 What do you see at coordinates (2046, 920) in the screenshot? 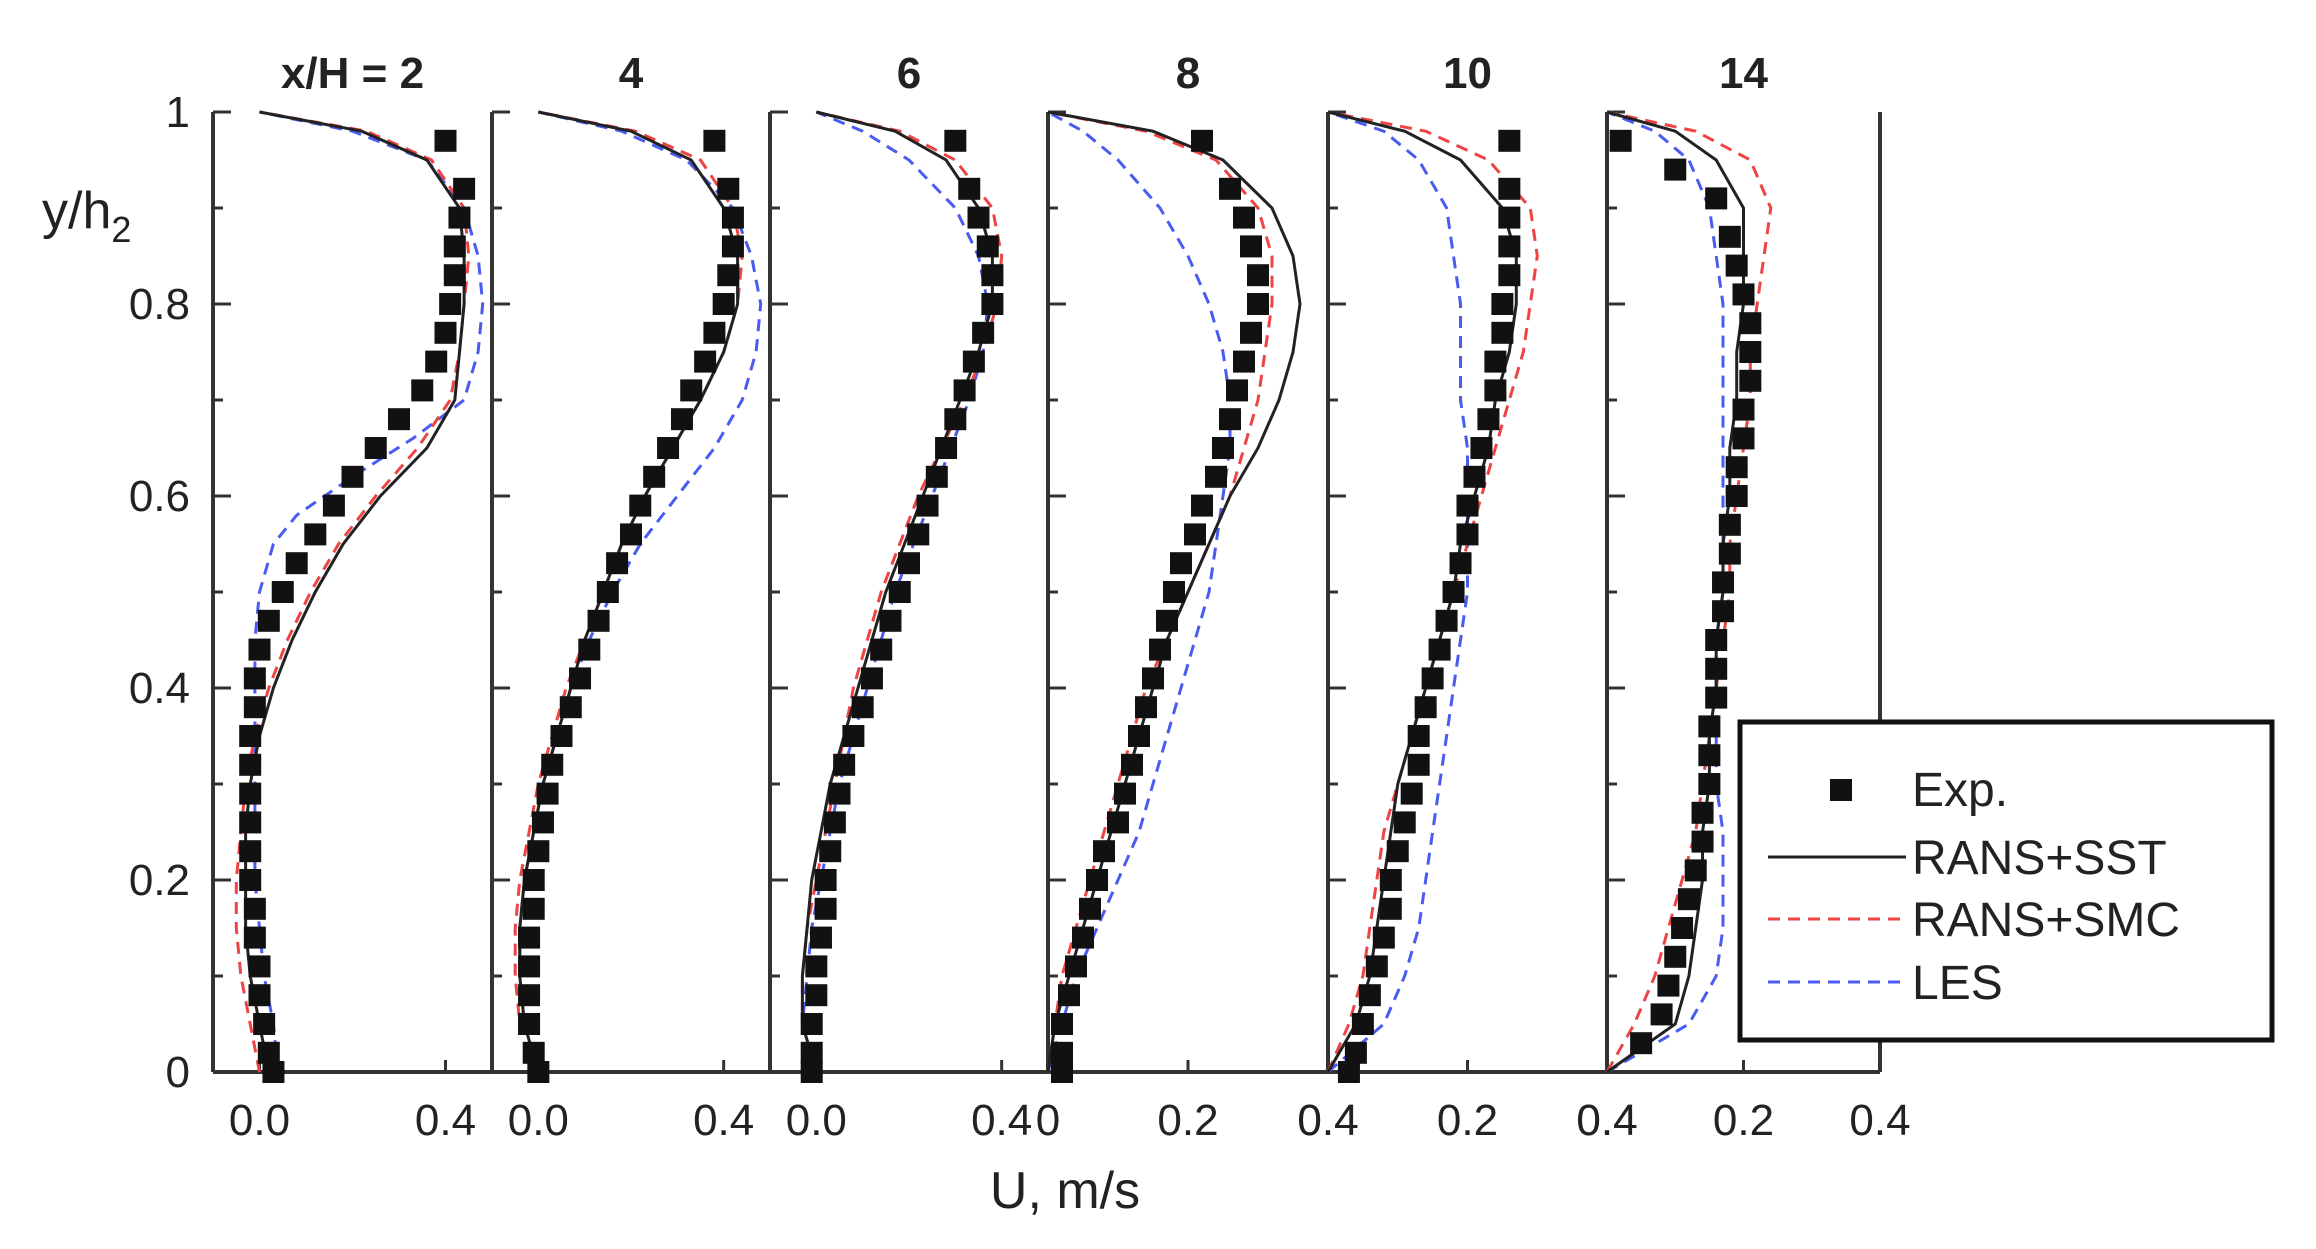
I see `legend-smc-label: RANS+SMC` at bounding box center [2046, 920].